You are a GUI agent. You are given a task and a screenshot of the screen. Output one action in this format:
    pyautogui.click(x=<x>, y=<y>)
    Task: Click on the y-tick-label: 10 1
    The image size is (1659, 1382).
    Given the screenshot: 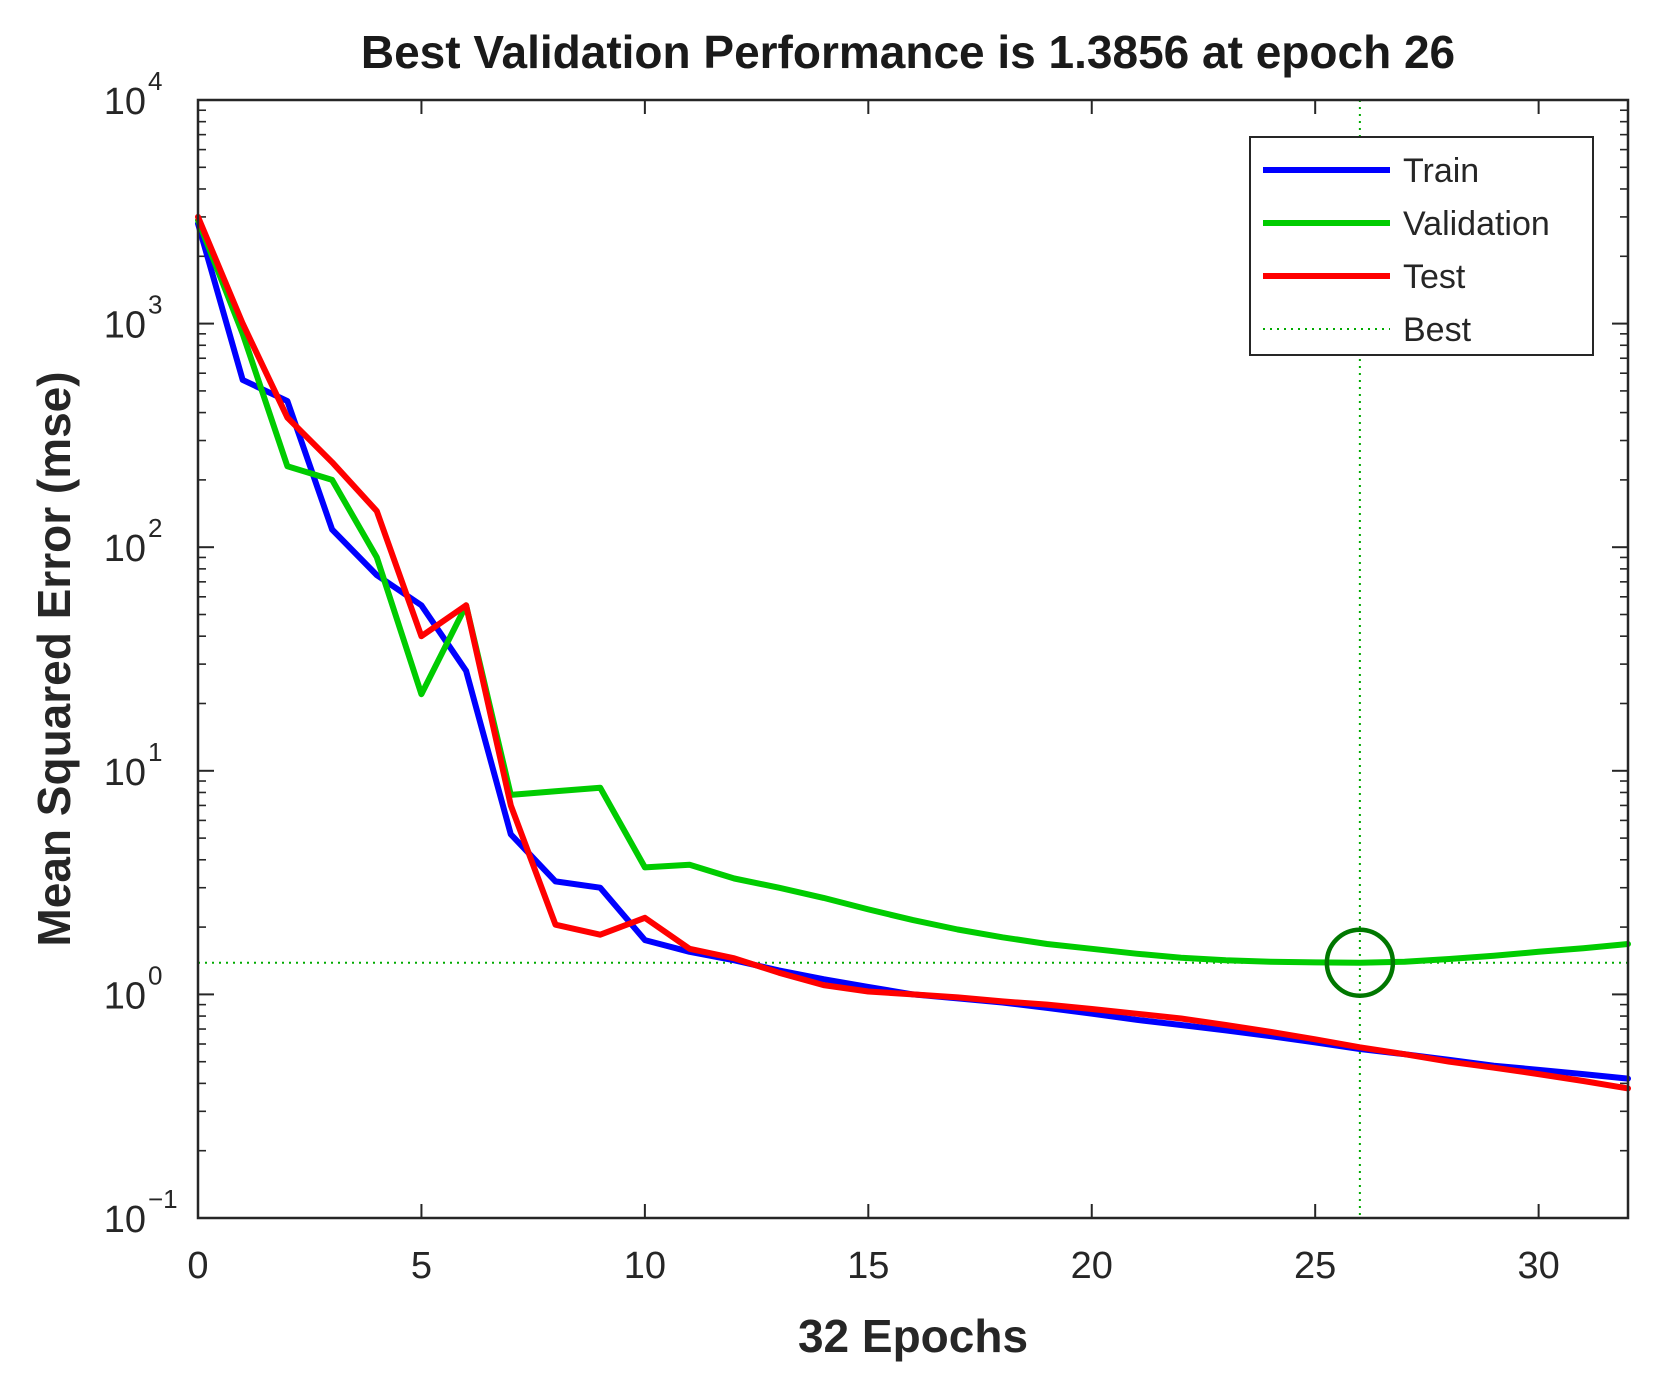 What is the action you would take?
    pyautogui.click(x=133, y=765)
    